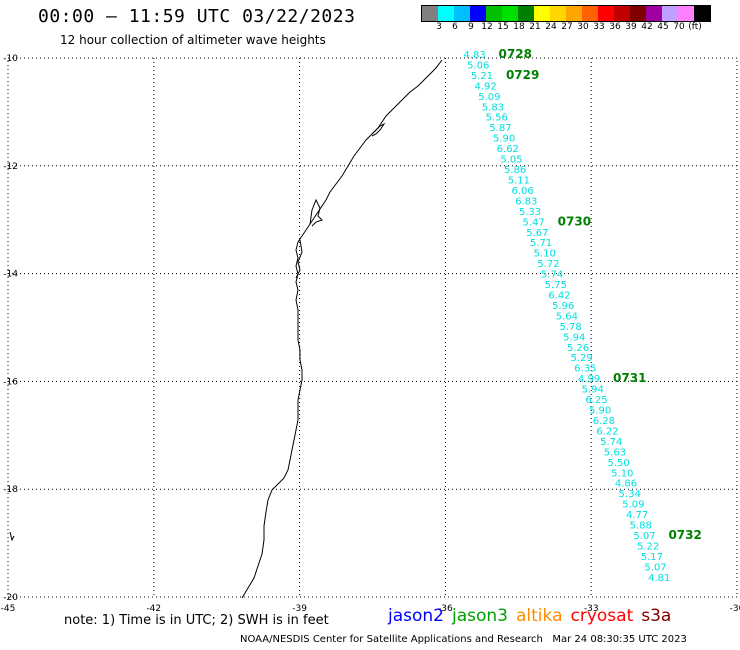 The height and width of the screenshot is (650, 740). Describe the element at coordinates (455, 27) in the screenshot. I see `colorbar-label: 6` at that location.